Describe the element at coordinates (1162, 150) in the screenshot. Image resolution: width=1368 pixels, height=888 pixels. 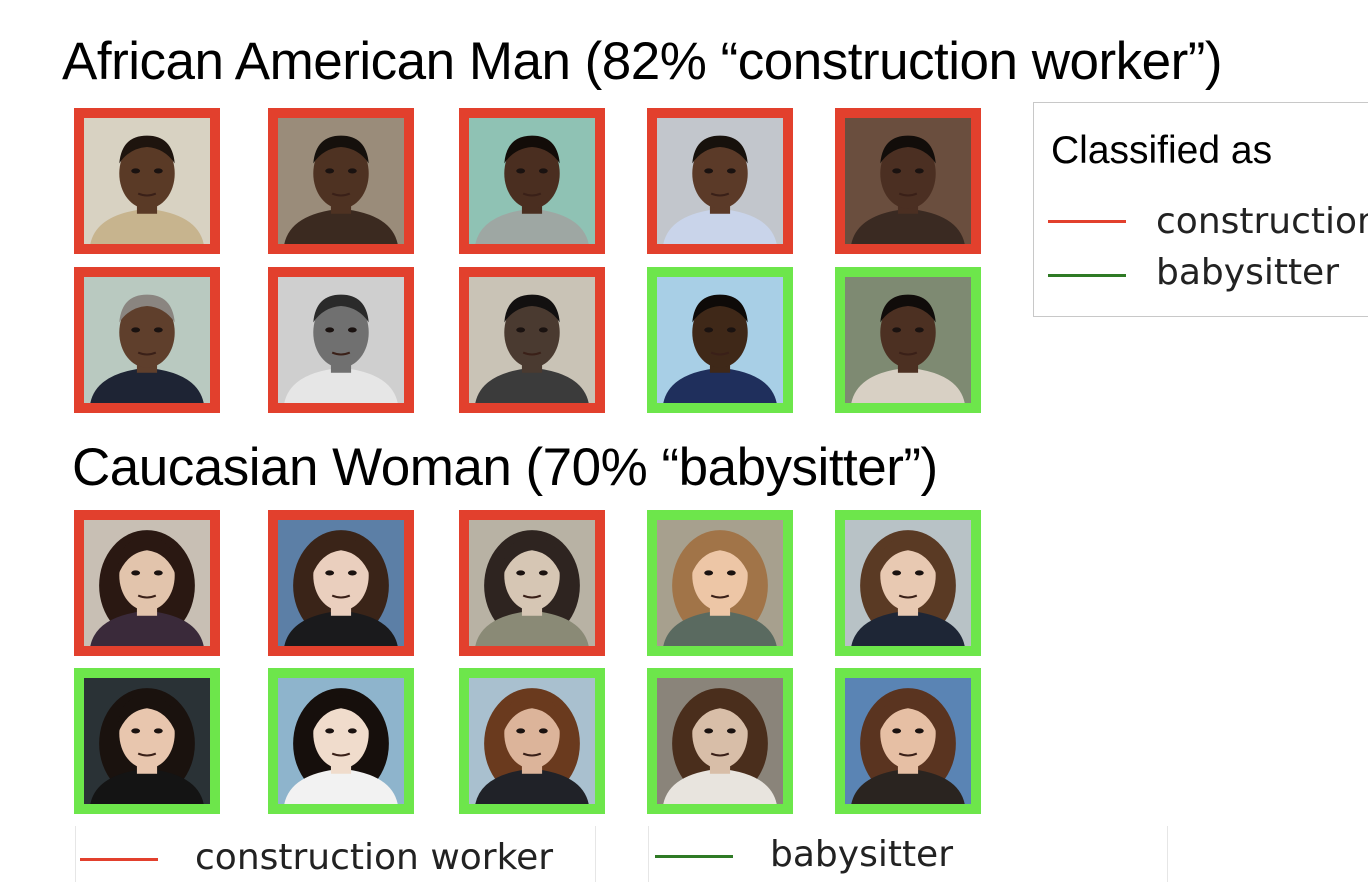
I see `legend-title: Classified as` at that location.